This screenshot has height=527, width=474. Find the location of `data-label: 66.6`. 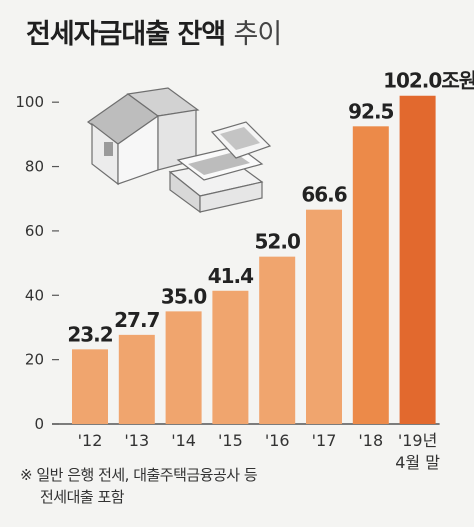

data-label: 66.6 is located at coordinates (323, 195).